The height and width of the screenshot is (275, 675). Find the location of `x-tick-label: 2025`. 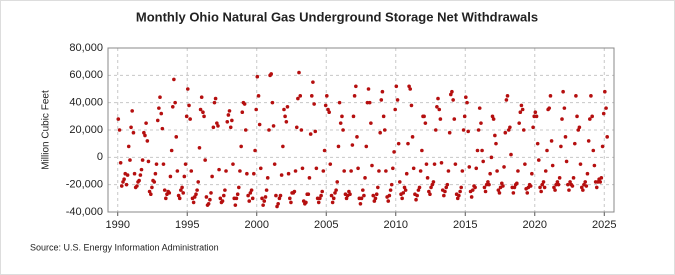

x-tick-label: 2025 is located at coordinates (604, 225).